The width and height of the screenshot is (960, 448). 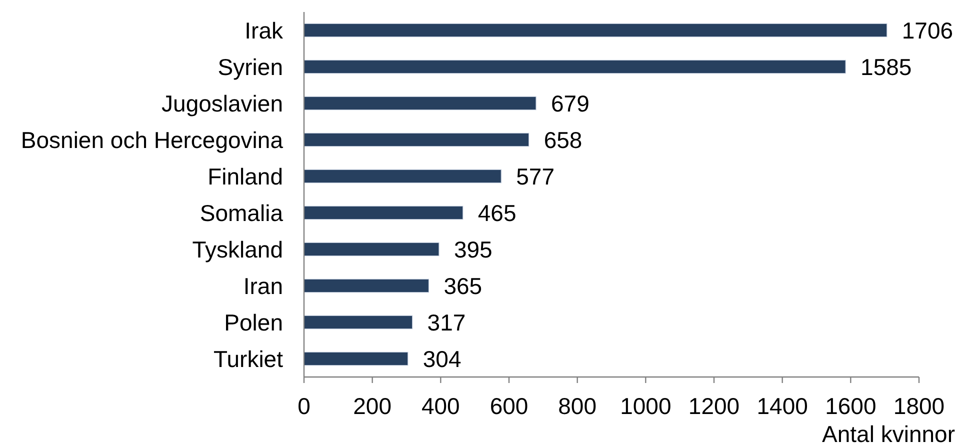 What do you see at coordinates (509, 406) in the screenshot?
I see `x-tick-label: 600` at bounding box center [509, 406].